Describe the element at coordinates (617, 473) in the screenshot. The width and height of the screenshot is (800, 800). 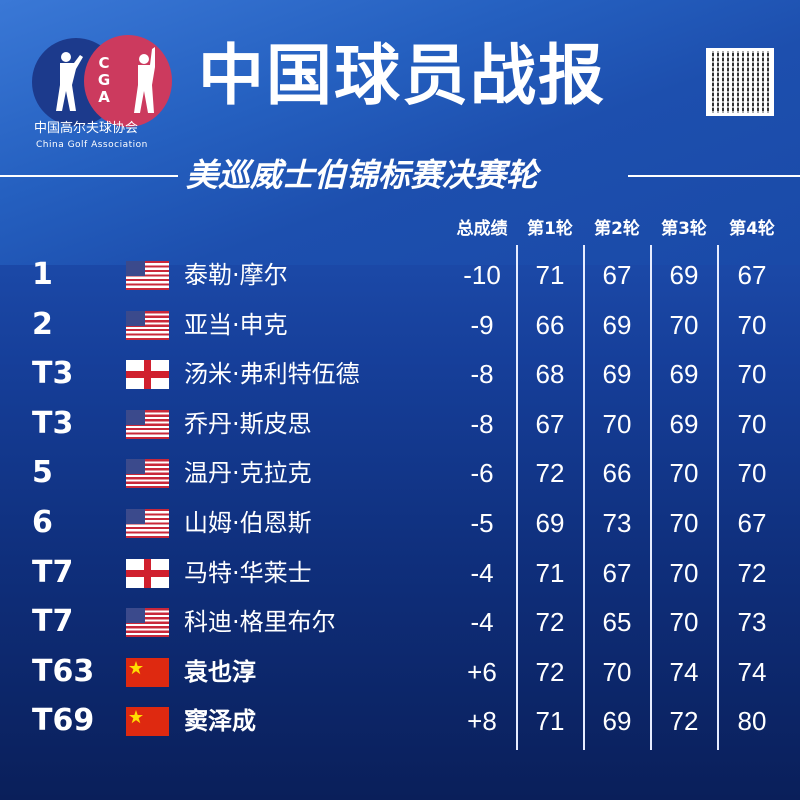
I see `round-2-score: 66` at that location.